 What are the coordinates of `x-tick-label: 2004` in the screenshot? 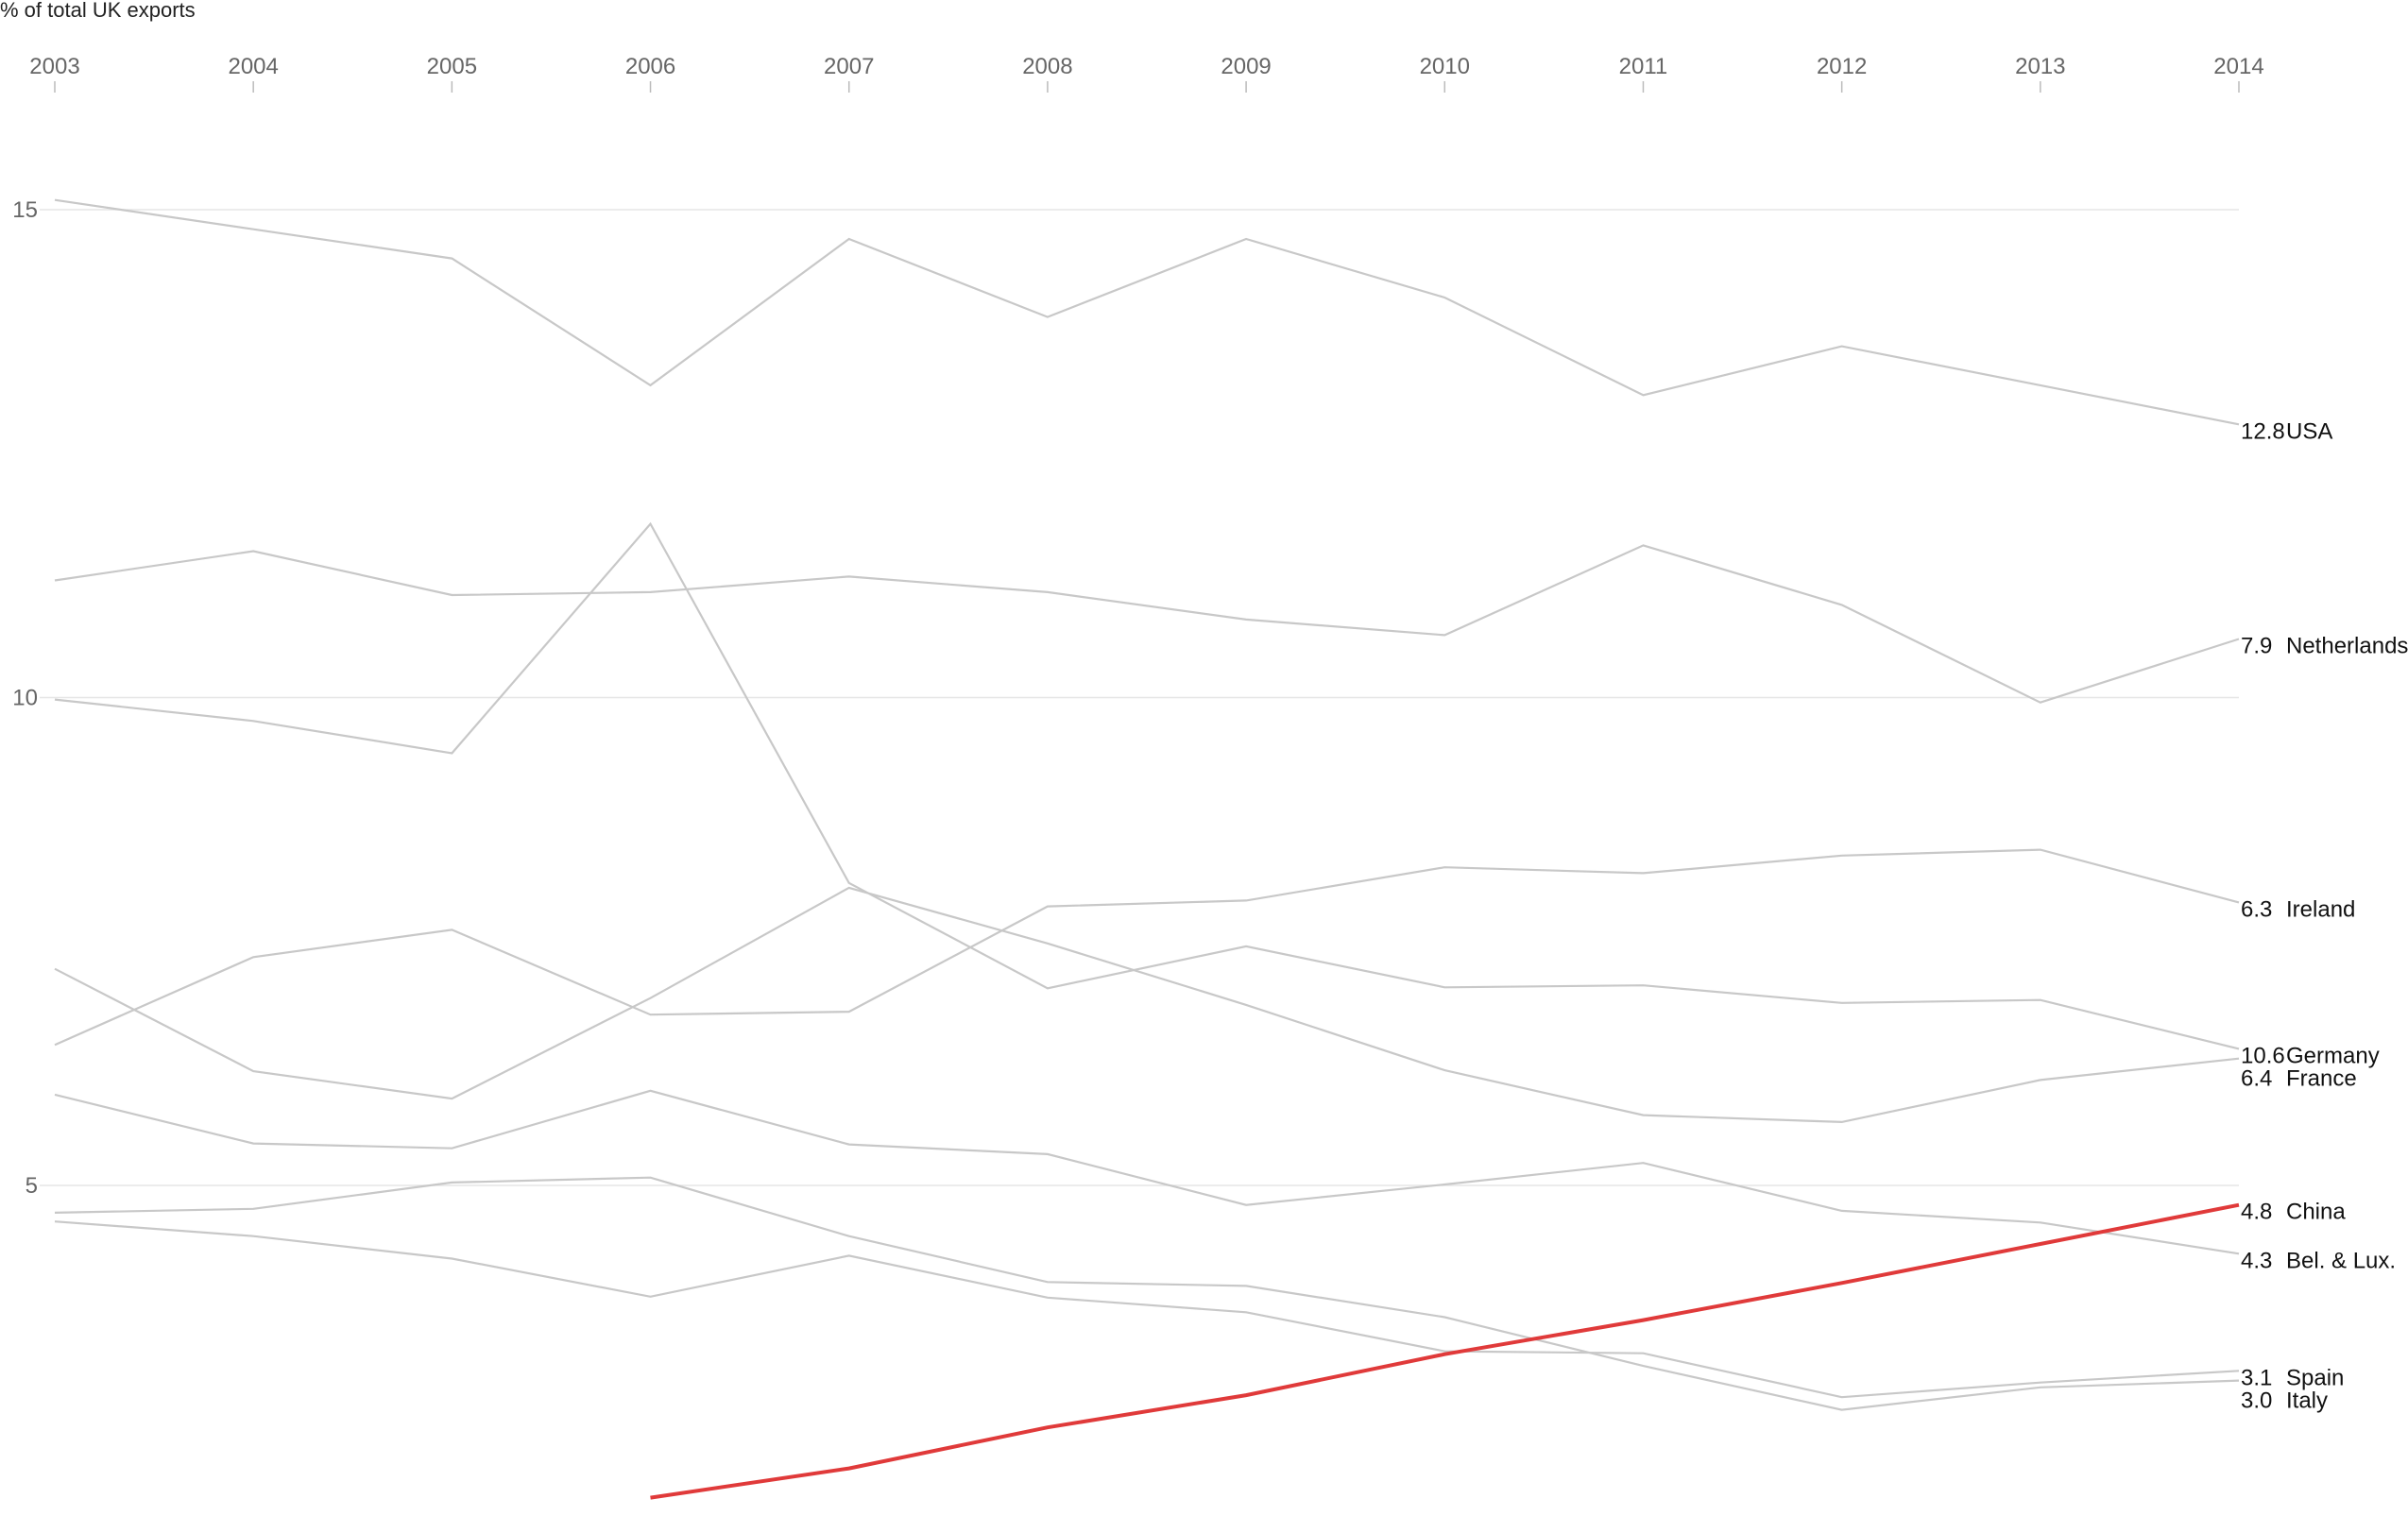 It's located at (253, 67).